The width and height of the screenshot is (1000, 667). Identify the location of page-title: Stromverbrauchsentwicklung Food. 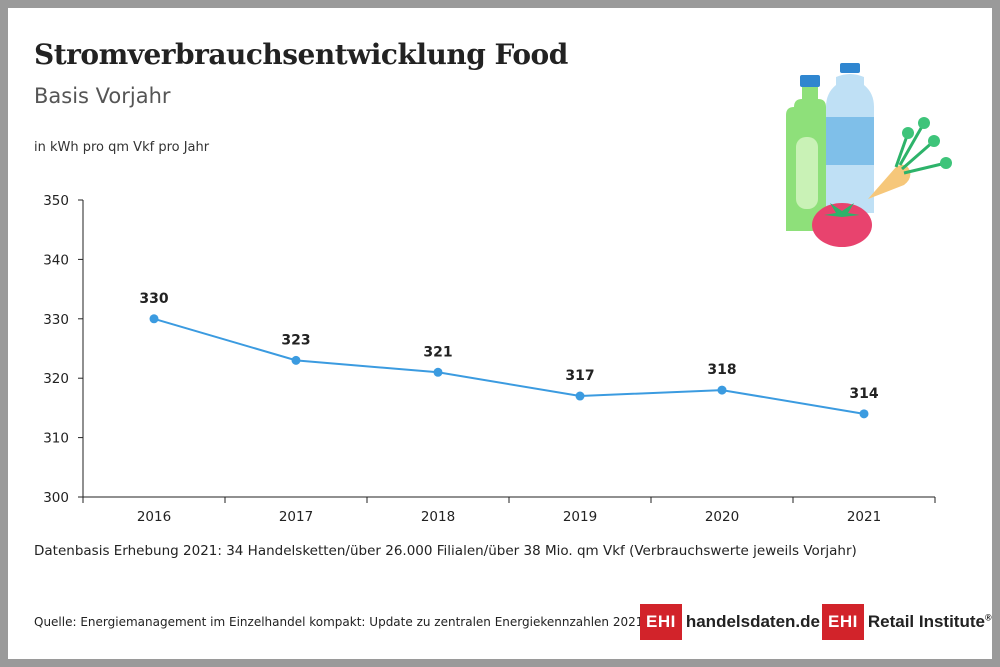
(301, 54).